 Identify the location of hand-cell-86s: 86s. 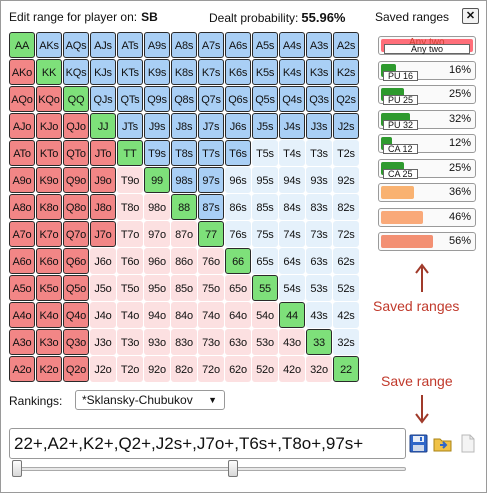
(238, 207).